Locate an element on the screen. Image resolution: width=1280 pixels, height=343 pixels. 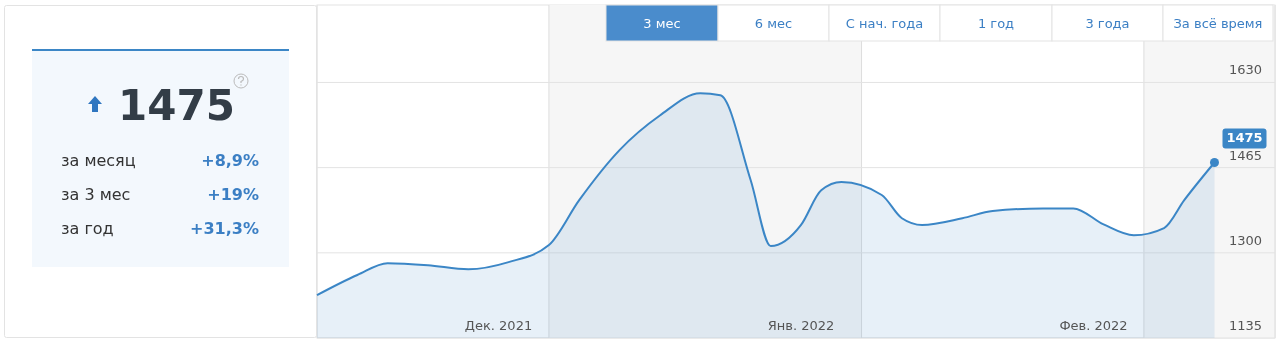
annotation: 3 мес is located at coordinates (662, 23).